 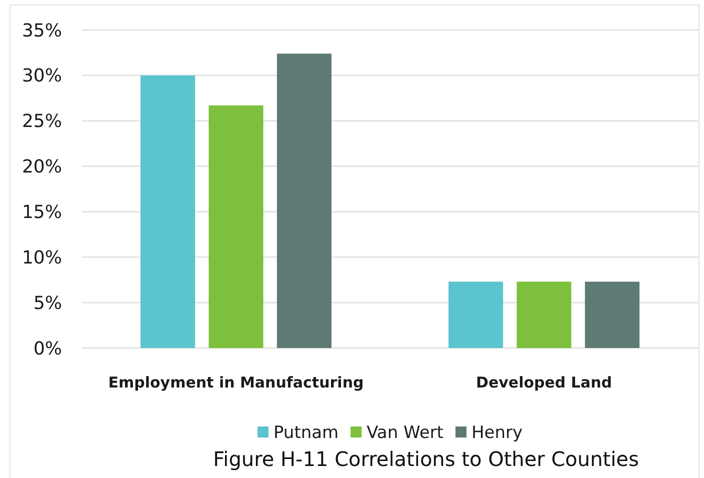 What do you see at coordinates (47, 303) in the screenshot?
I see `y-tick-label: 5%` at bounding box center [47, 303].